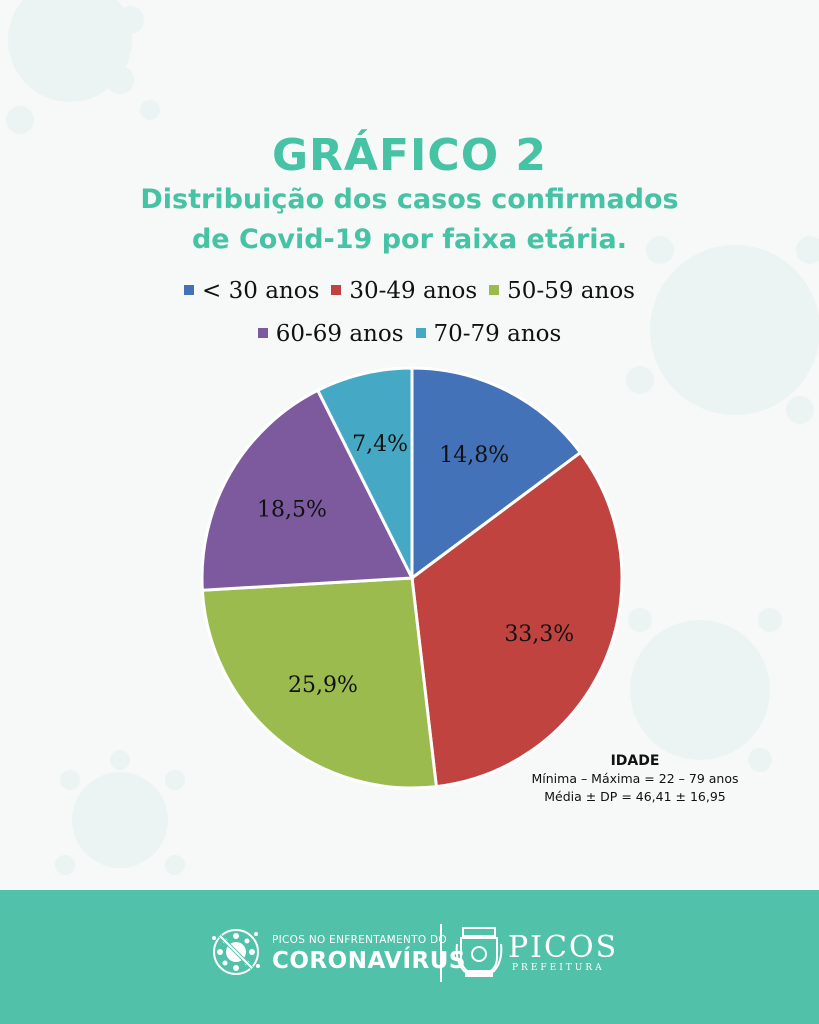  What do you see at coordinates (497, 334) in the screenshot?
I see `legend-label: 70-79 anos` at bounding box center [497, 334].